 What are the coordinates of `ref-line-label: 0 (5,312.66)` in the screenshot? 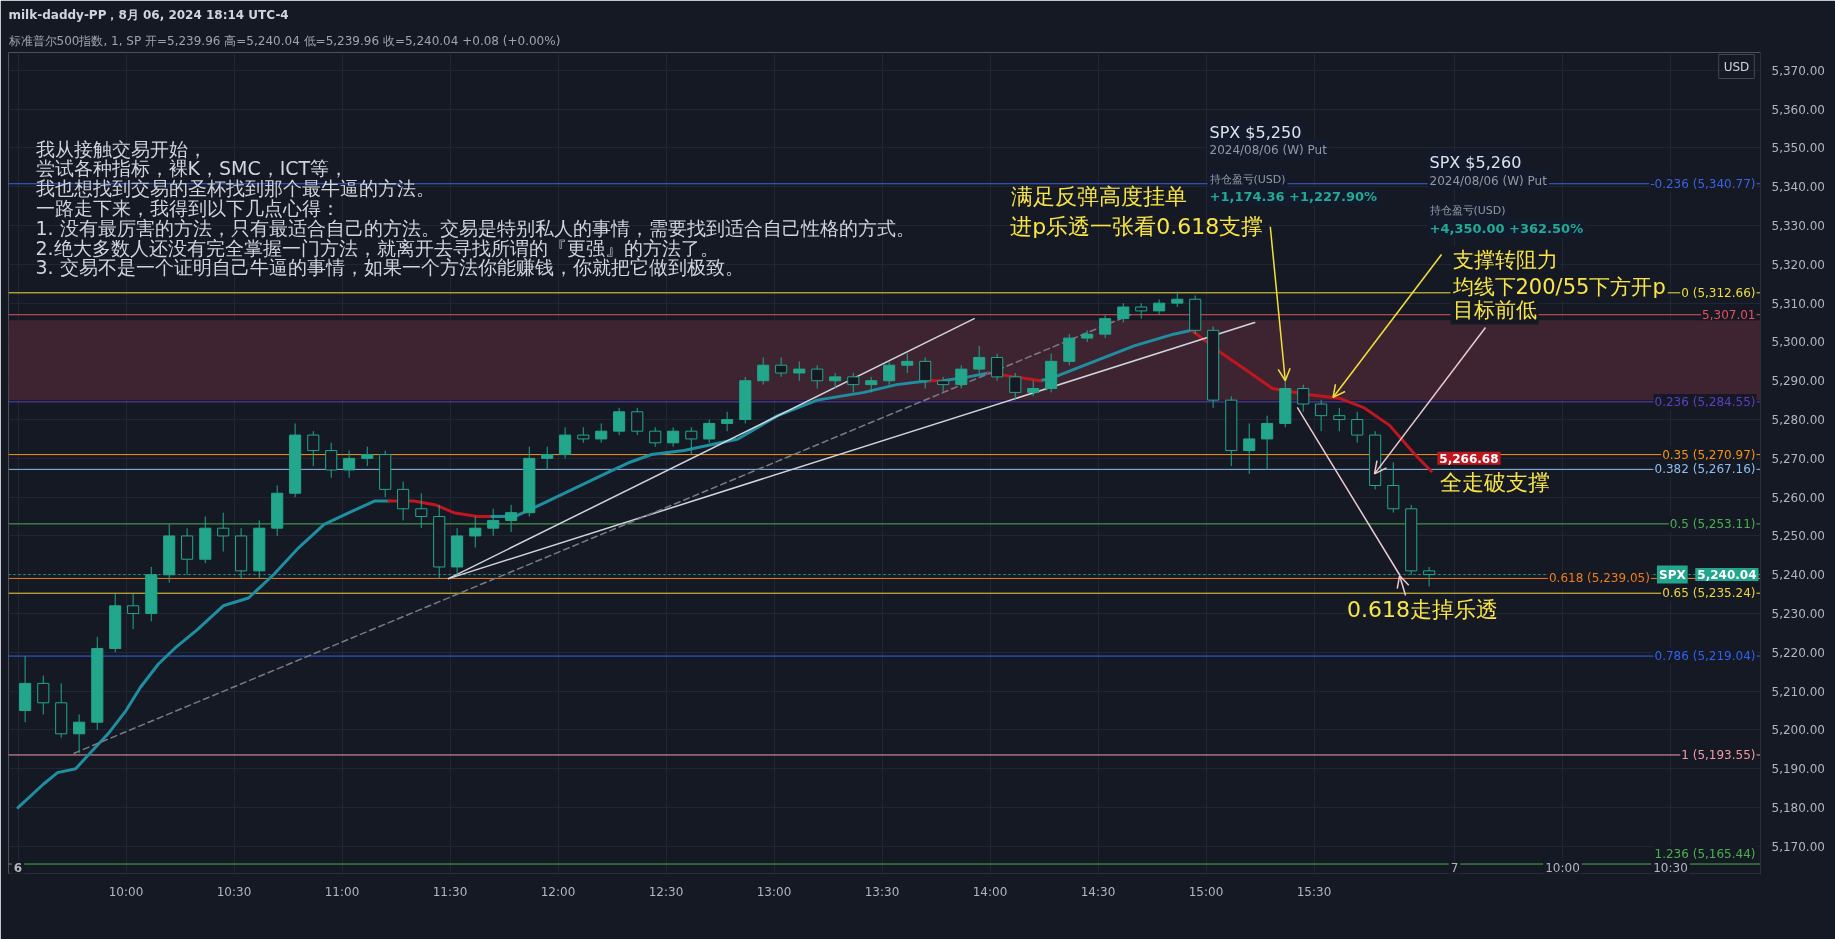 It's located at (1718, 292).